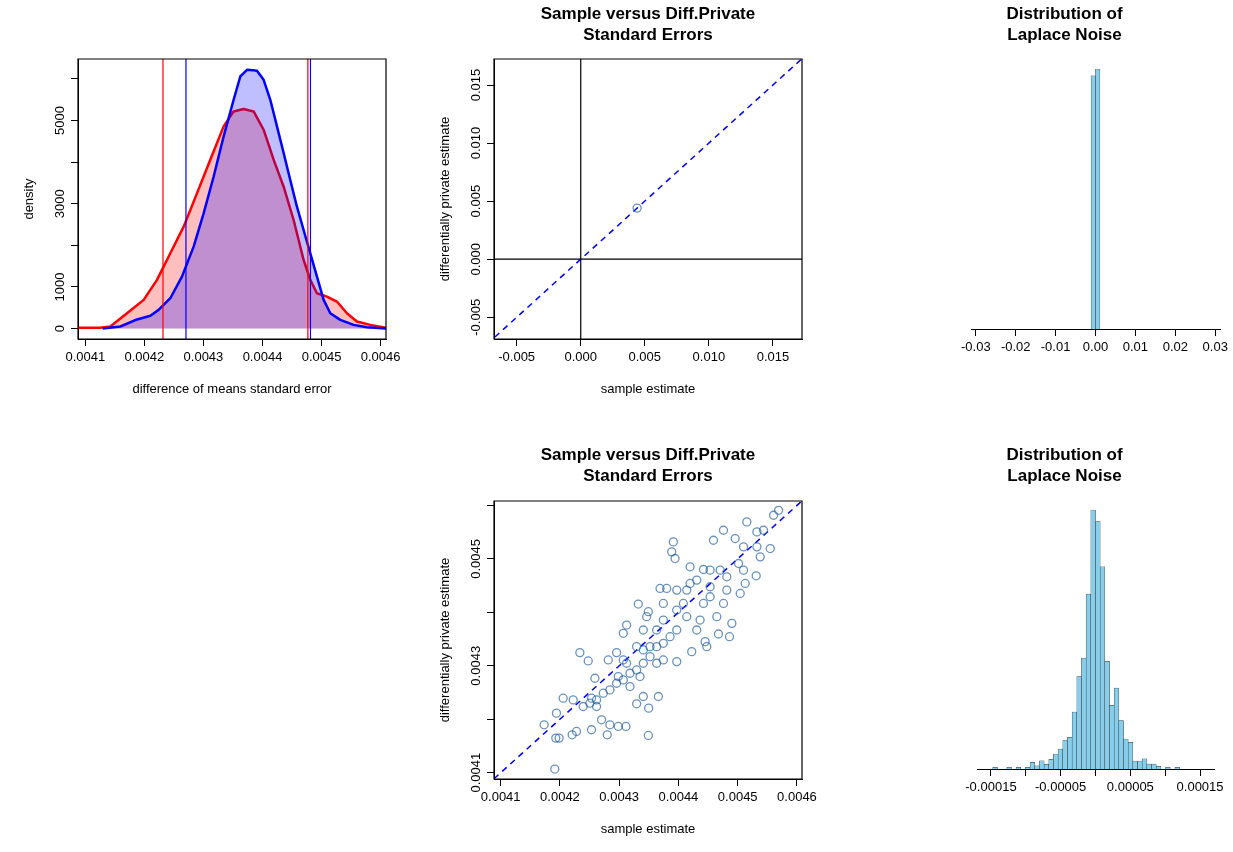 This screenshot has height=852, width=1233. What do you see at coordinates (29, 198) in the screenshot?
I see `y-axis-title: density` at bounding box center [29, 198].